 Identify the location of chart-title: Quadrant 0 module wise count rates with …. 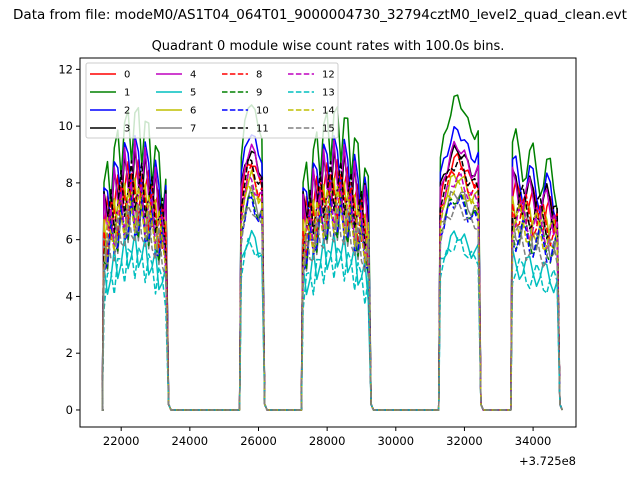
(328, 46).